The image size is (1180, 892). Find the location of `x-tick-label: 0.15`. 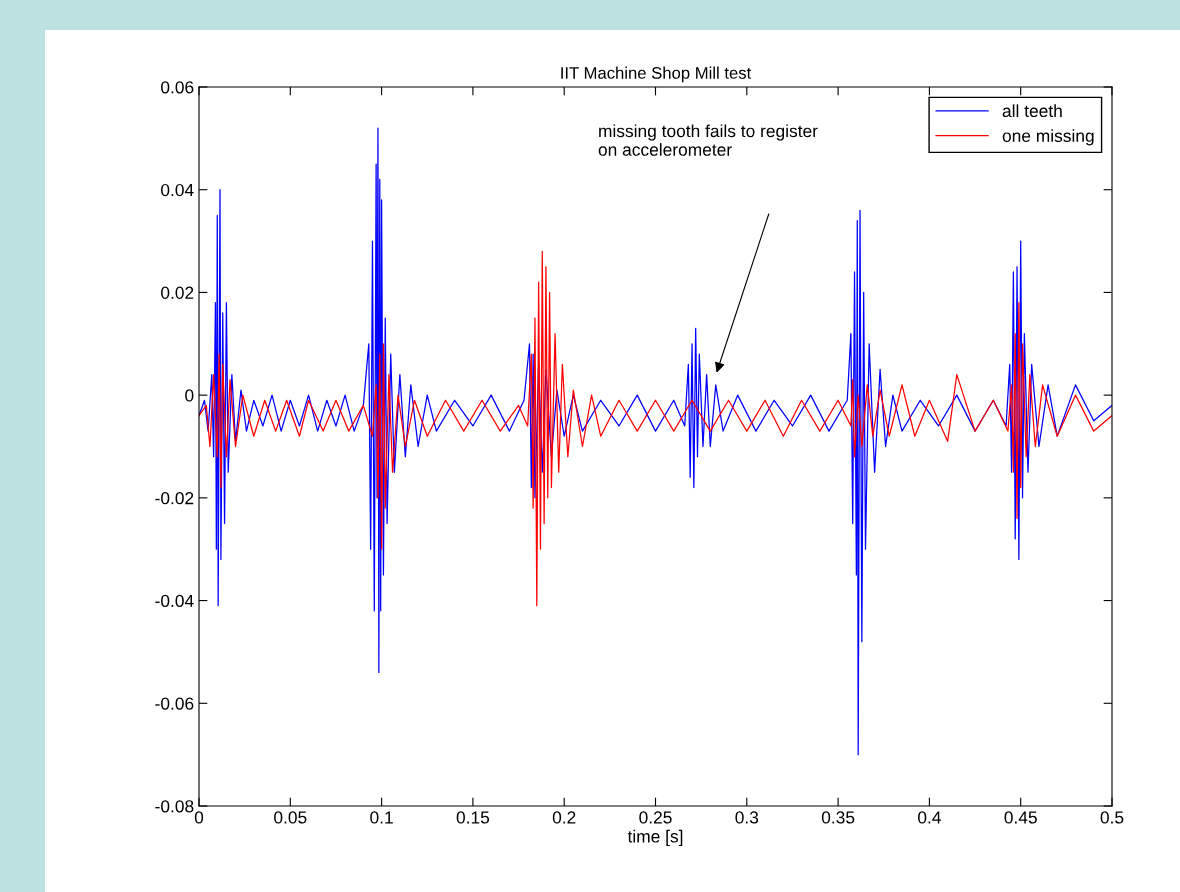

x-tick-label: 0.15 is located at coordinates (473, 817).